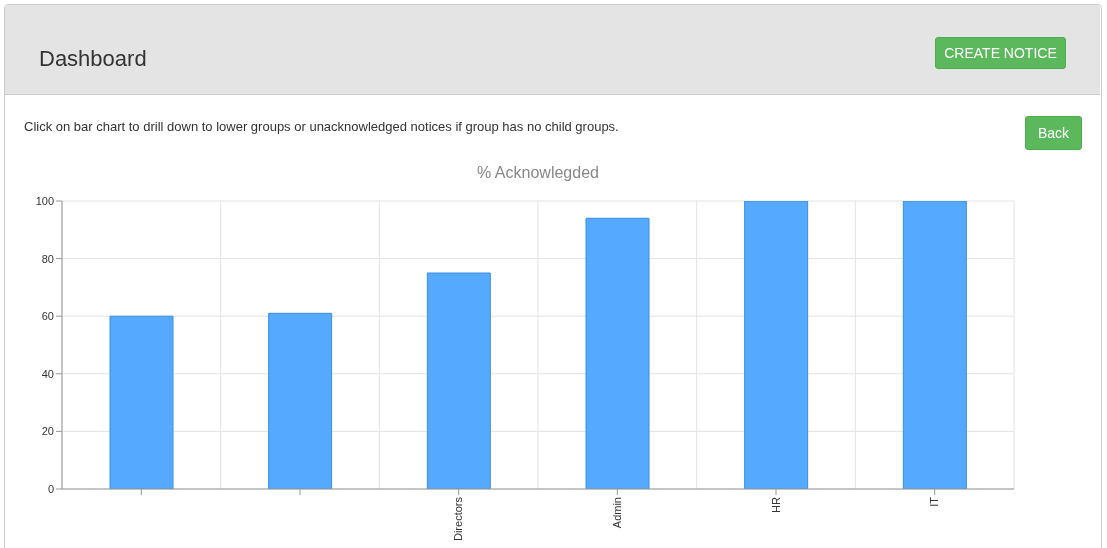  I want to click on y-tick-label: 20, so click(47, 431).